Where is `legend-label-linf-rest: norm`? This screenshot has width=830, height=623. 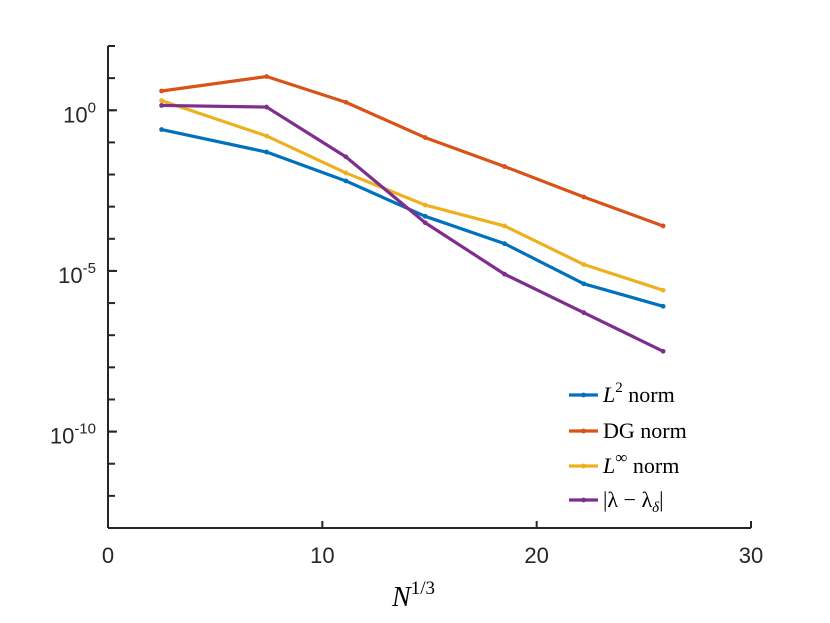 legend-label-linf-rest: norm is located at coordinates (653, 465).